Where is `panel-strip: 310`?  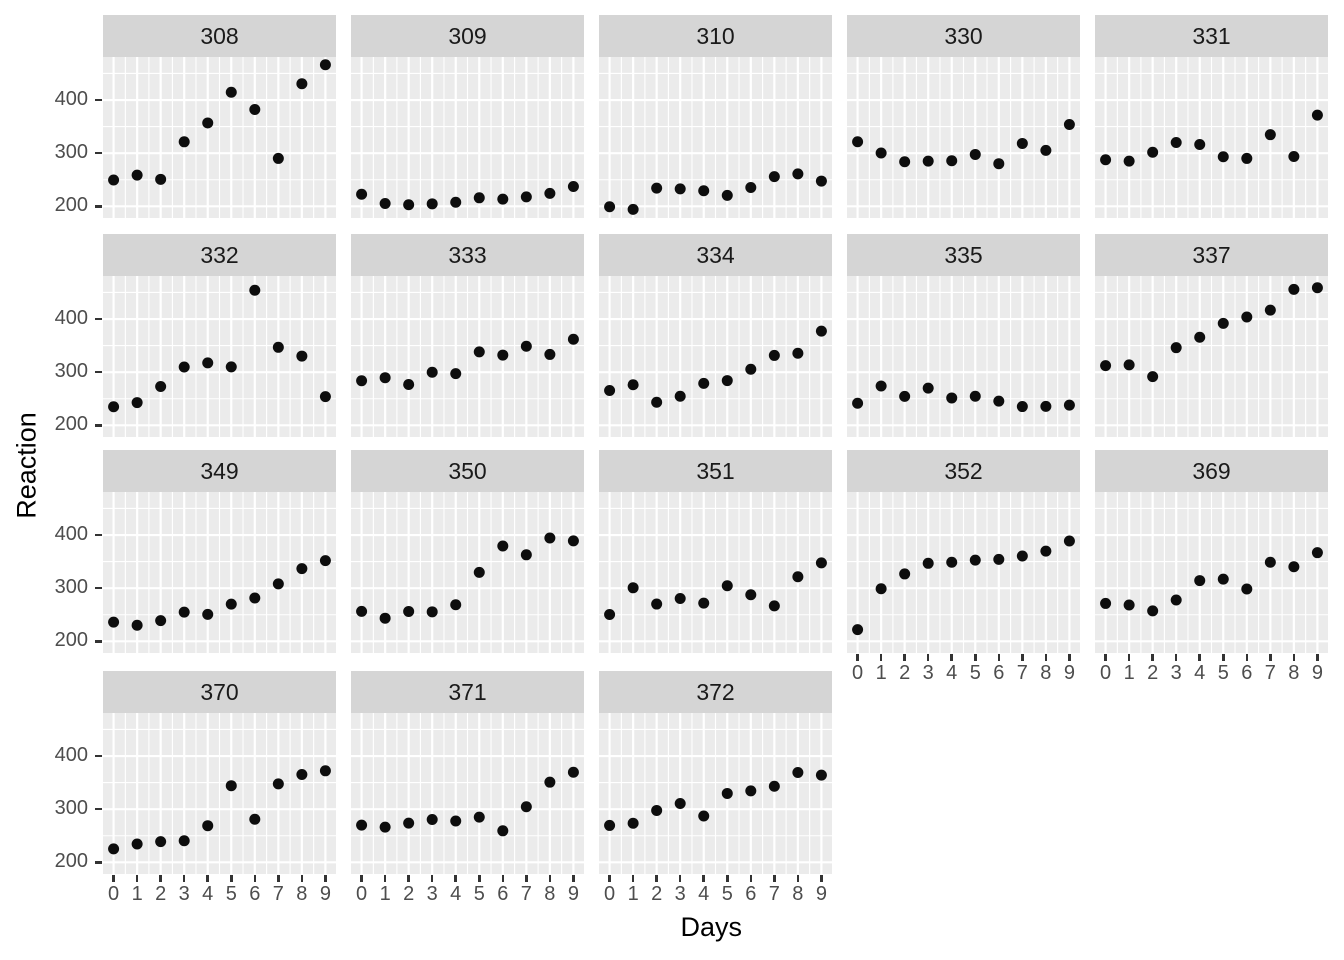 panel-strip: 310 is located at coordinates (715, 36).